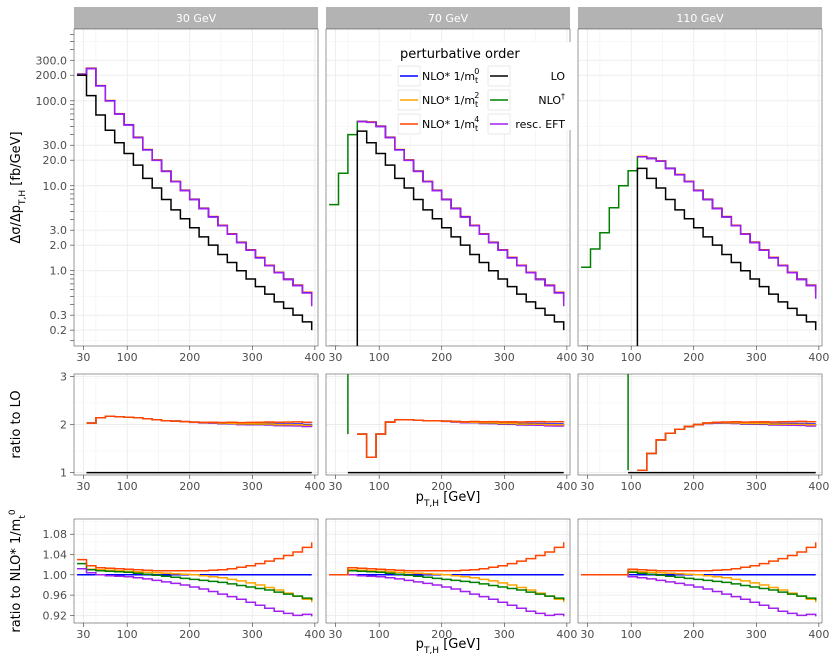 The width and height of the screenshot is (830, 664). Describe the element at coordinates (16, 160) in the screenshot. I see `axis-title-part: [fb/GeV]` at that location.